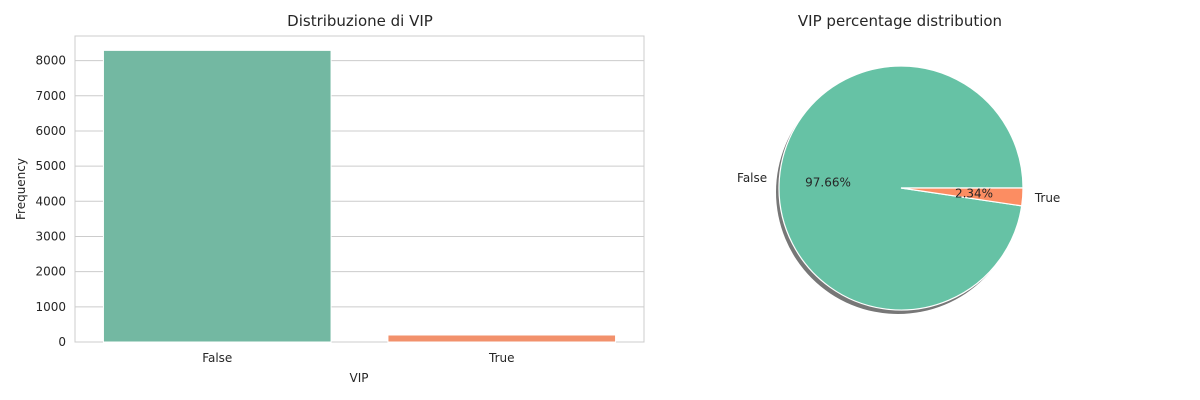  I want to click on pie-labels: False 97.66% True 2.34%, so click(898, 188).